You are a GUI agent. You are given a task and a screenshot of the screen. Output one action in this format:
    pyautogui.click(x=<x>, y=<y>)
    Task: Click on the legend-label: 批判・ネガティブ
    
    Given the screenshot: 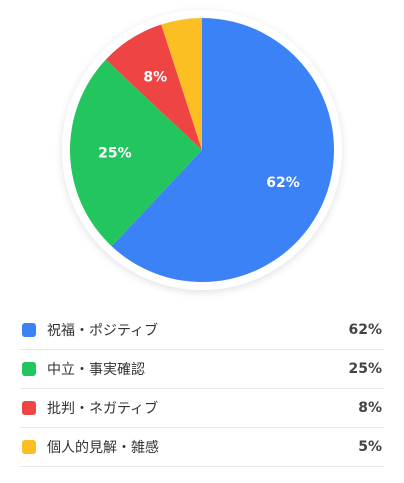 What is the action you would take?
    pyautogui.click(x=103, y=409)
    